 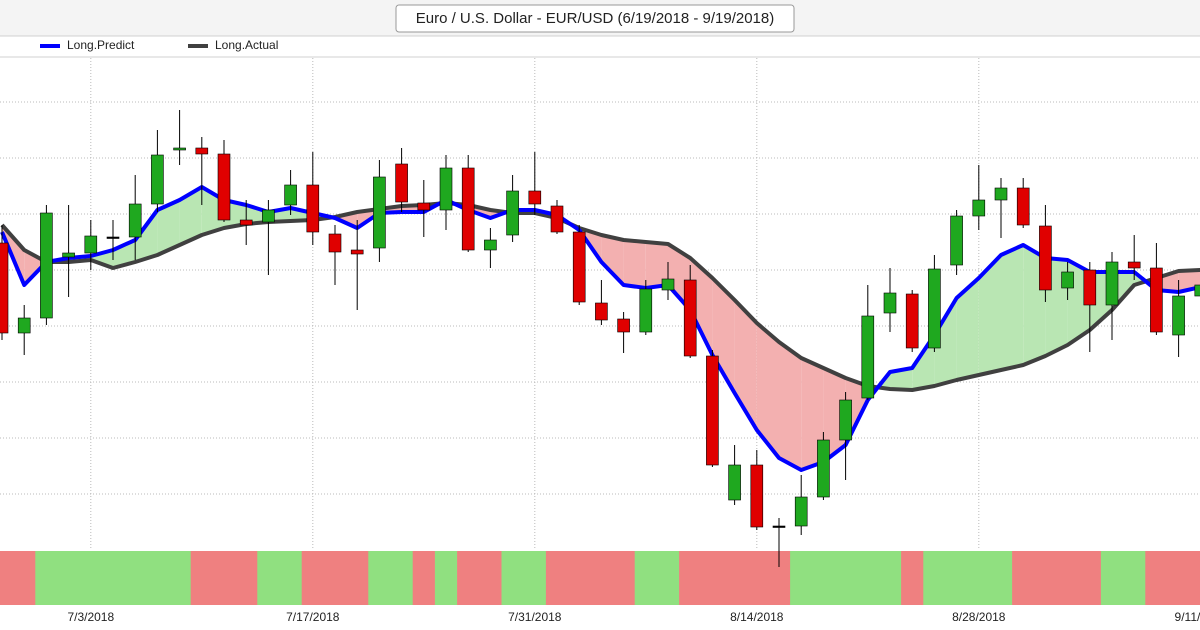 What do you see at coordinates (535, 617) in the screenshot?
I see `x-tick-label: 7/31/2018` at bounding box center [535, 617].